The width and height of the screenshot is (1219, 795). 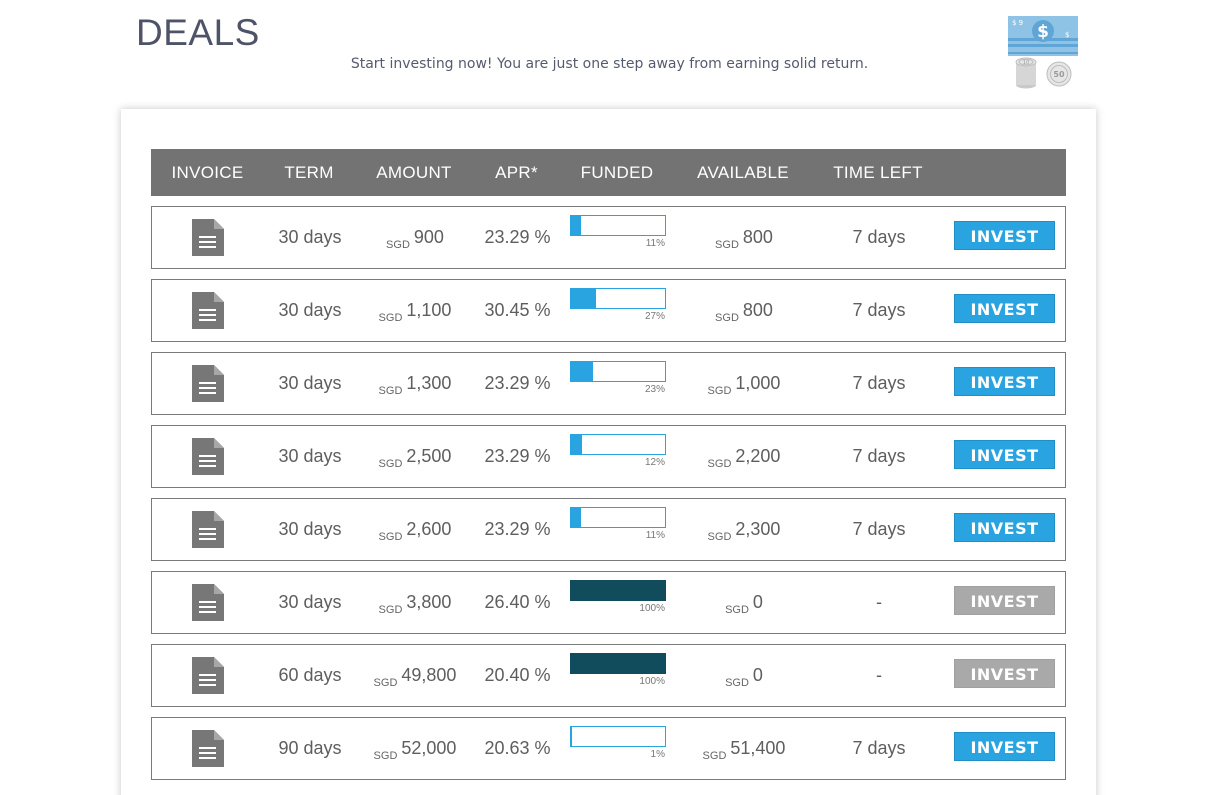 What do you see at coordinates (309, 172) in the screenshot?
I see `col-term: TERM` at bounding box center [309, 172].